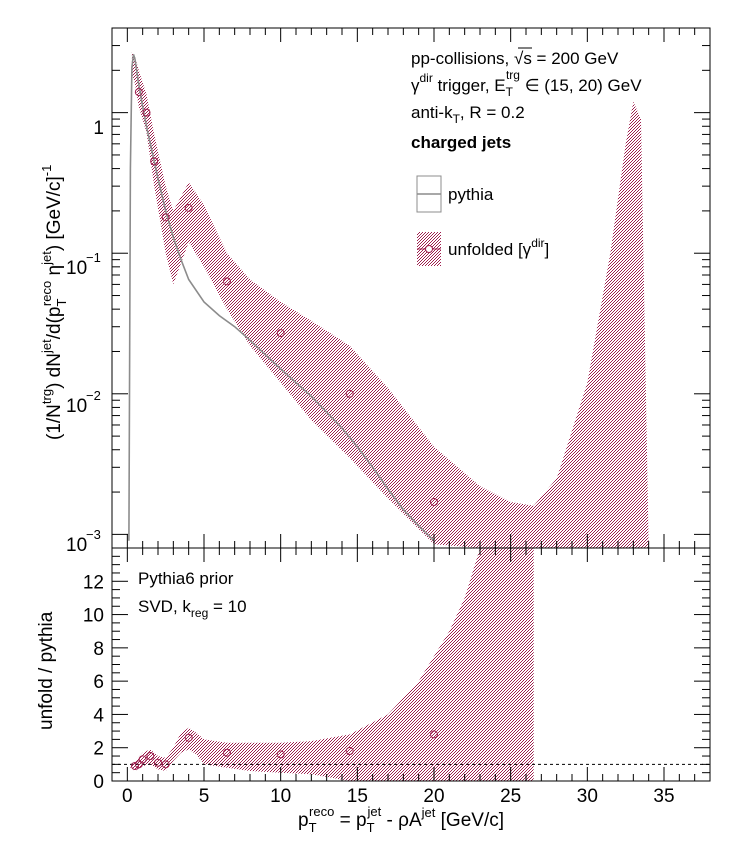 This screenshot has width=748, height=855. Describe the element at coordinates (98, 128) in the screenshot. I see `y-tick-label-1: 1` at that location.